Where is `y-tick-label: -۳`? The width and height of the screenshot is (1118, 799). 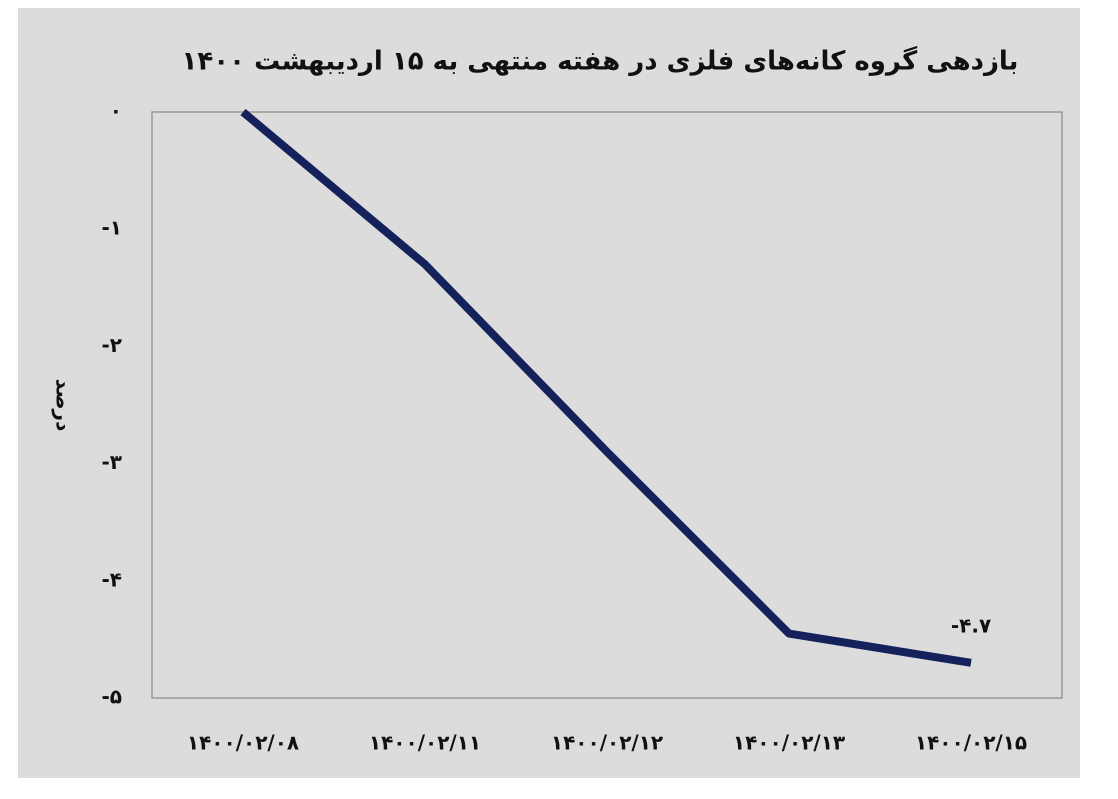 y-tick-label: -۳ is located at coordinates (111, 462).